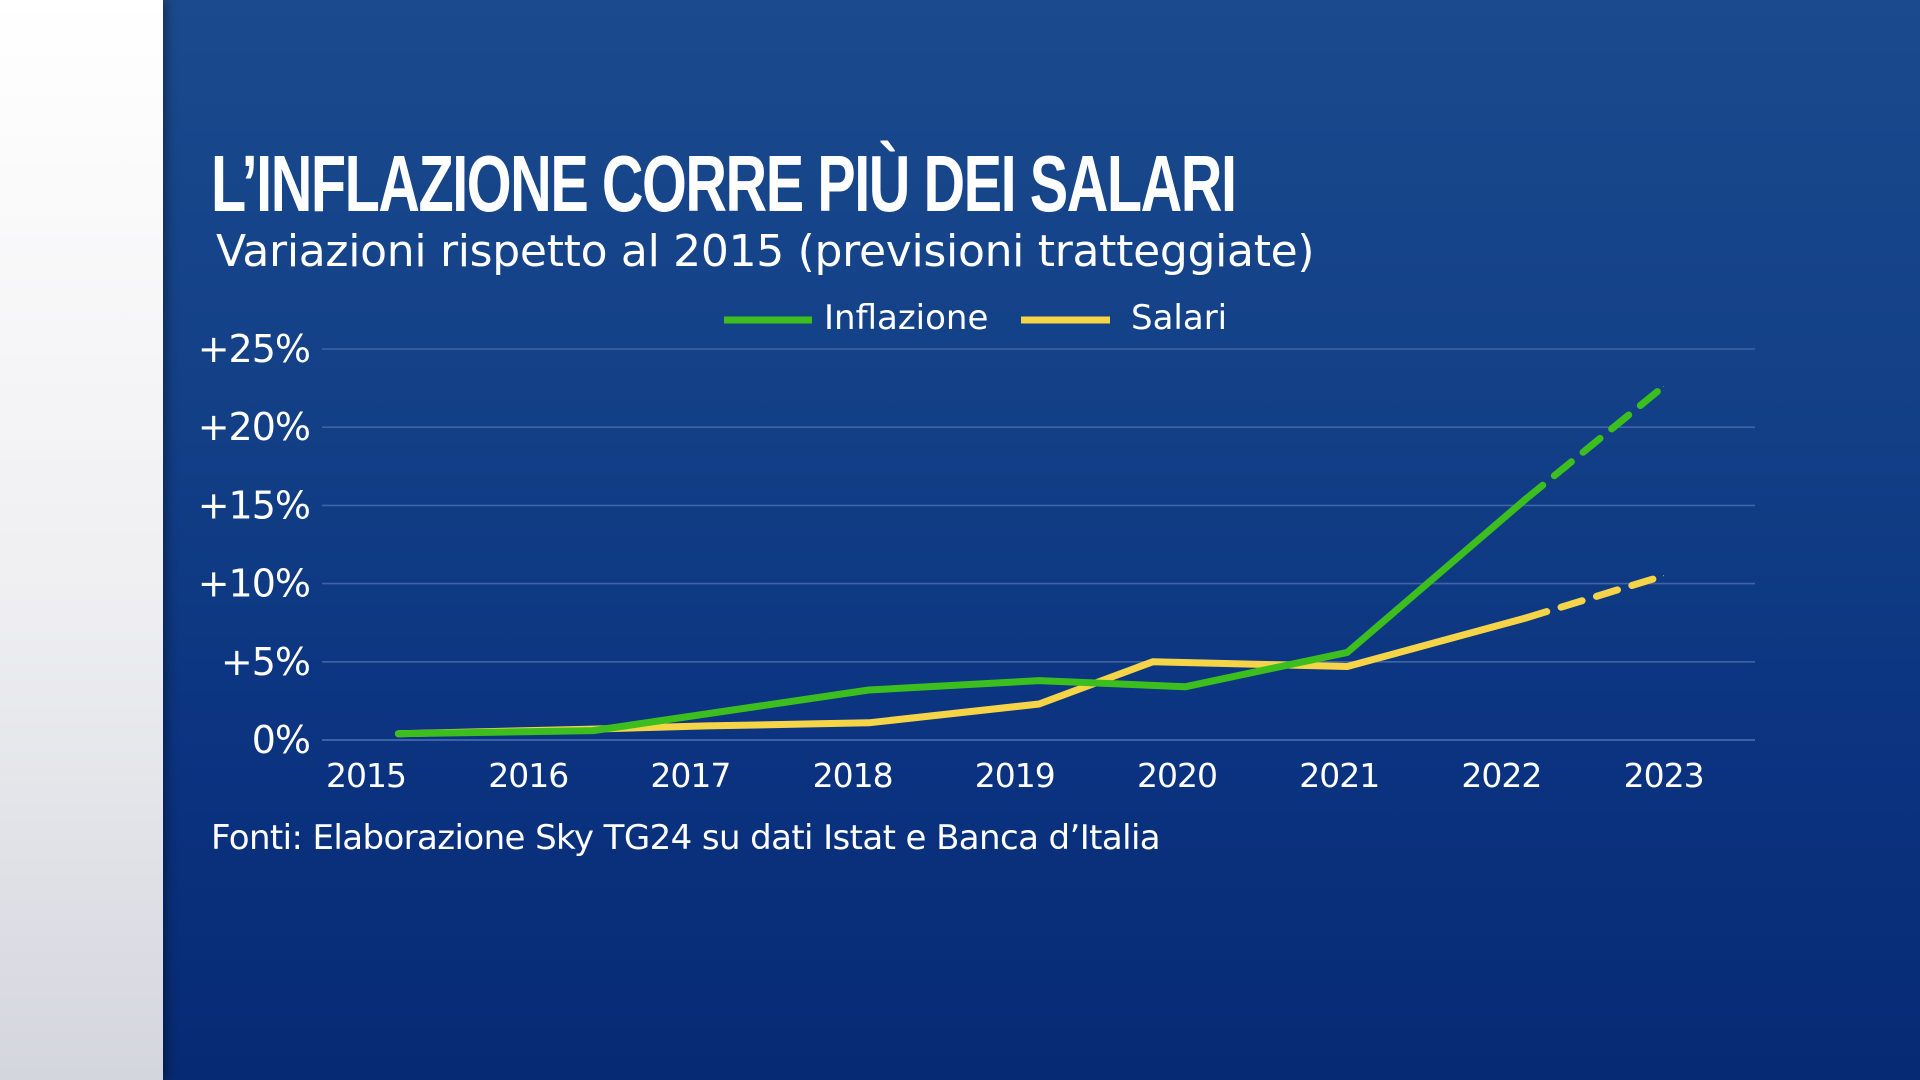  What do you see at coordinates (1501, 775) in the screenshot?
I see `x-tick-label: 2022` at bounding box center [1501, 775].